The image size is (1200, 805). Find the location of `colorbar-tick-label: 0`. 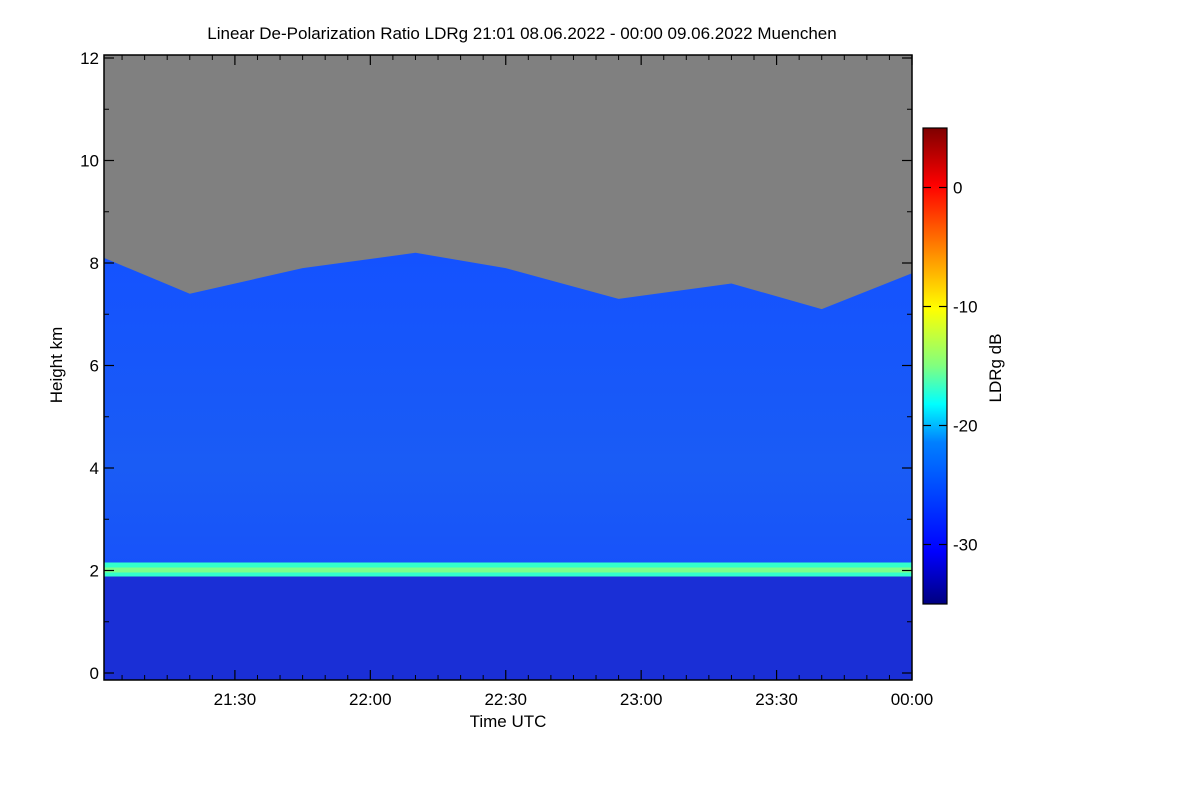

colorbar-tick-label: 0 is located at coordinates (957, 188).